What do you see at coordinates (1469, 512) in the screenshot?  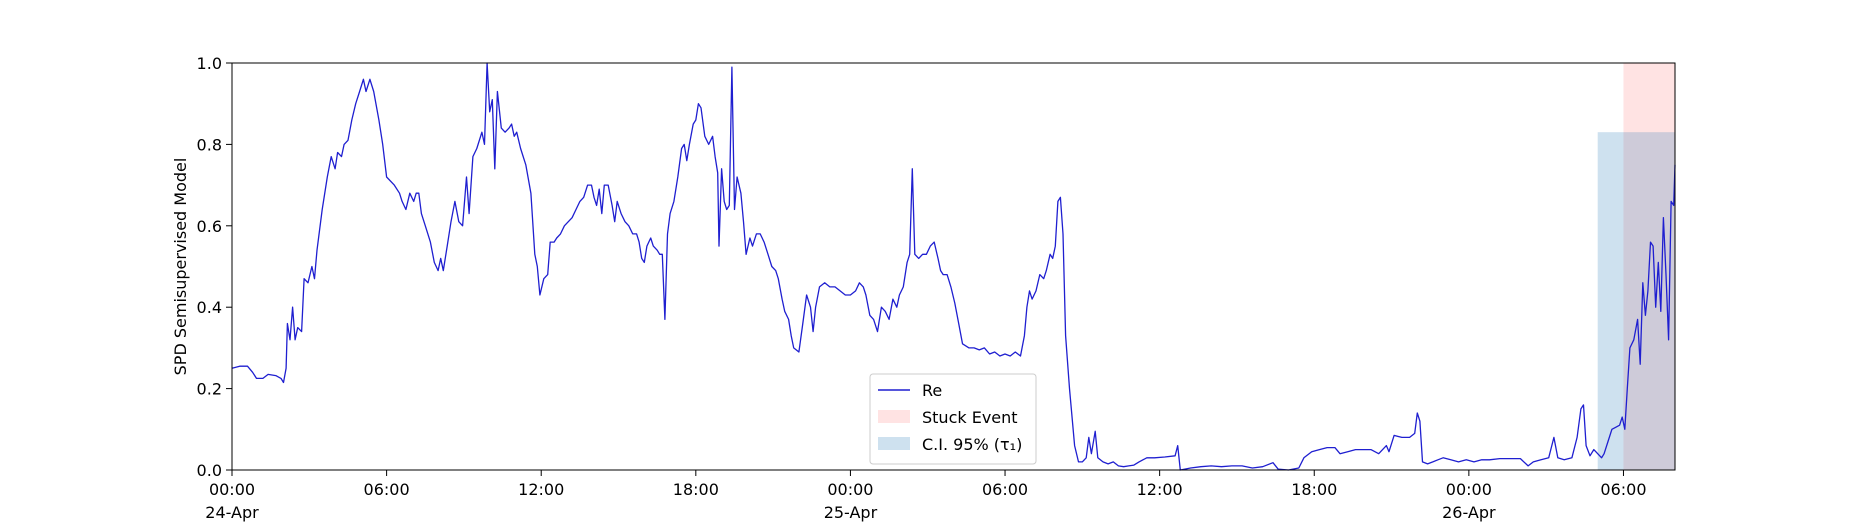 I see `x-tick-date-label: 26-Apr` at bounding box center [1469, 512].